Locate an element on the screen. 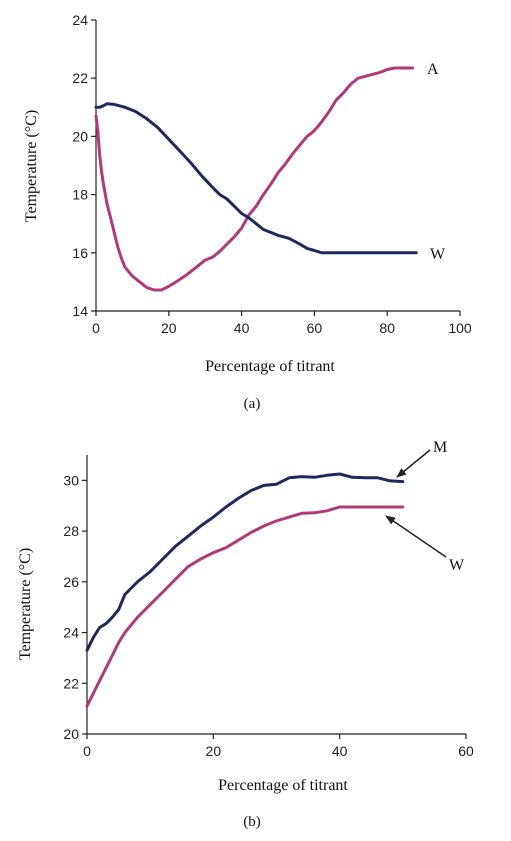 The image size is (511, 841). panel-a-x-axis-title: Percentage of titrant is located at coordinates (270, 366).